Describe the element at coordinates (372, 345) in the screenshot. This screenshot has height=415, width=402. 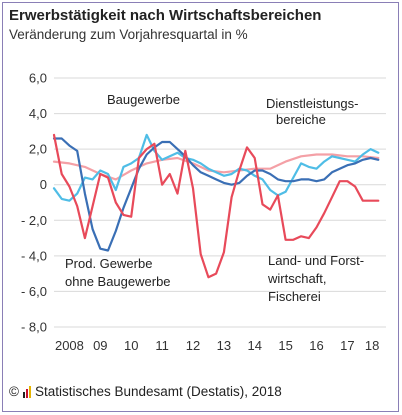
I see `x-tick-label: 18` at that location.